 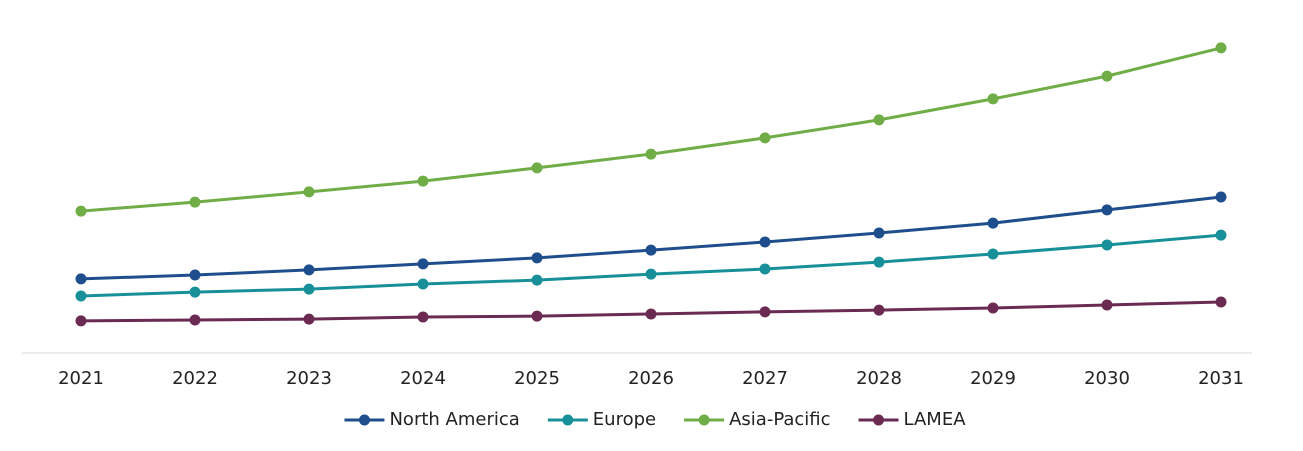 I want to click on x-tick-label: 2026, so click(x=651, y=378).